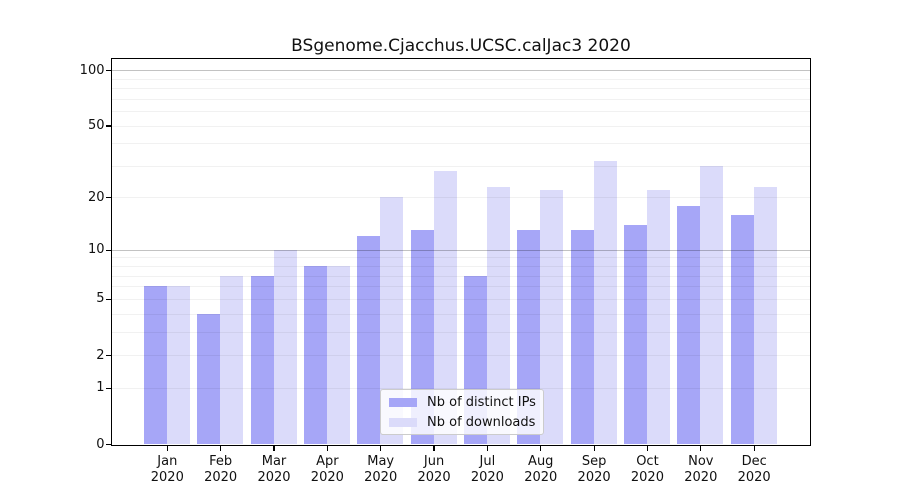 The height and width of the screenshot is (500, 900). I want to click on x-axis-tick-label-jan: Jan 2020, so click(167, 469).